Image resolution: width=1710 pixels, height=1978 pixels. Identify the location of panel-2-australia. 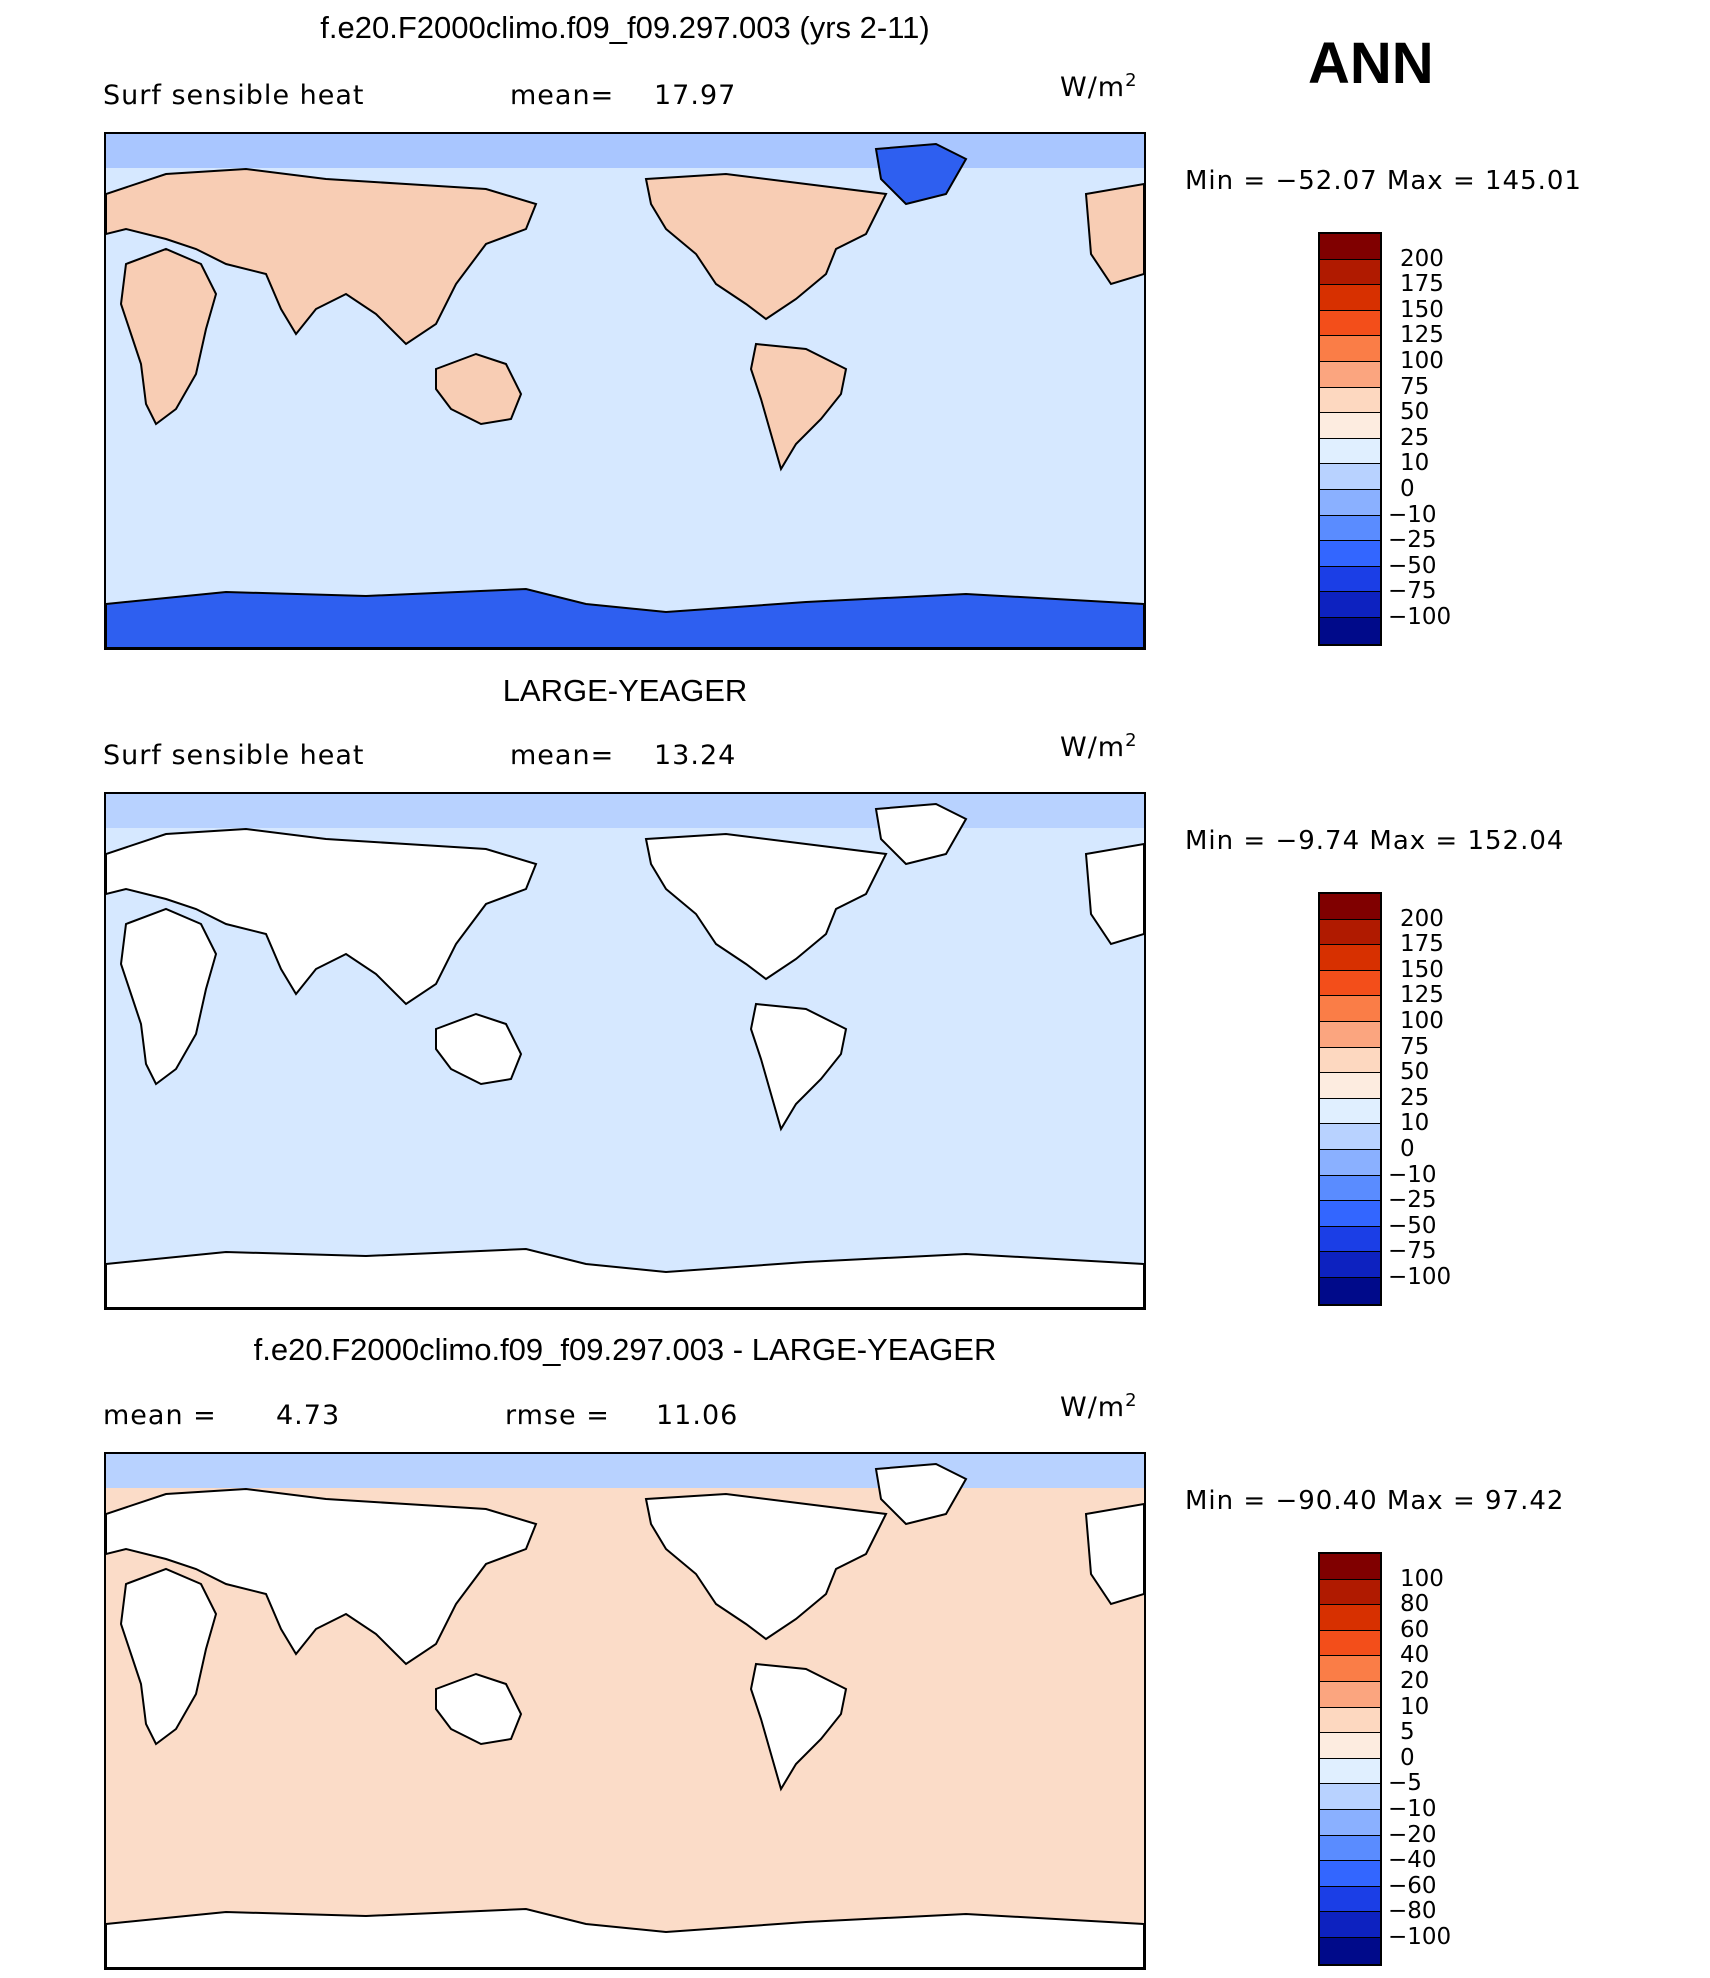
(479, 1049).